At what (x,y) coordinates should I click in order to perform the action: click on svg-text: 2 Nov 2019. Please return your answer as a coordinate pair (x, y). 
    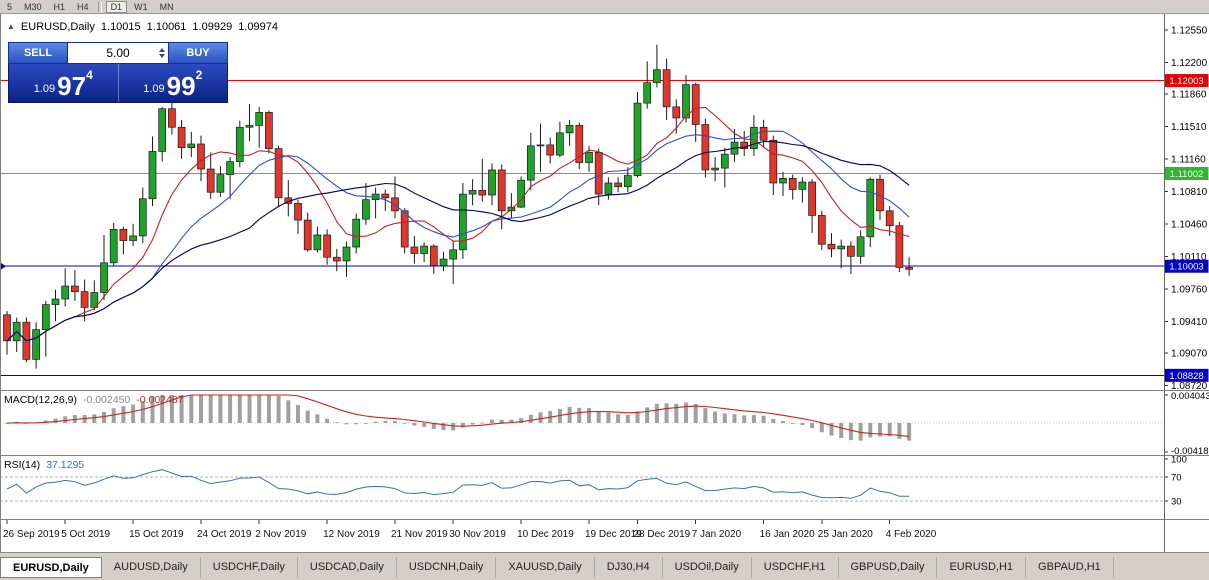
    Looking at the image, I should click on (281, 534).